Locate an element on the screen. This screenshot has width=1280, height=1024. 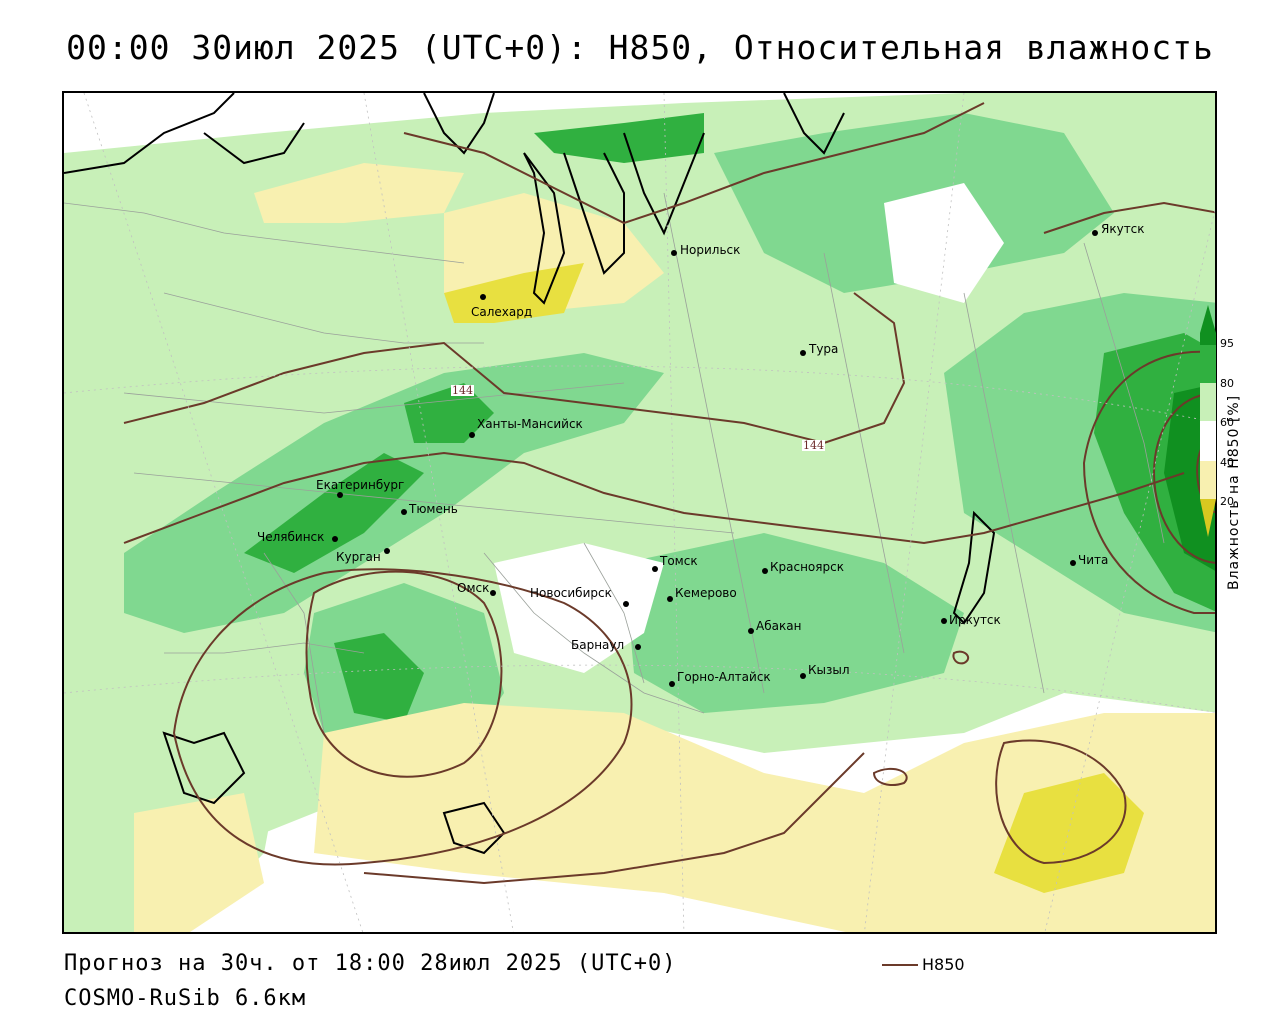
city-label-tura: Тура is located at coordinates (824, 349).